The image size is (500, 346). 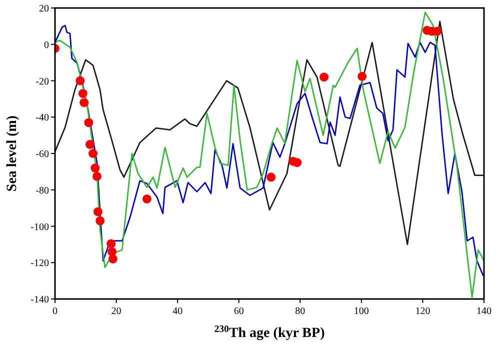 What do you see at coordinates (39, 300) in the screenshot?
I see `y-tick-label: -140` at bounding box center [39, 300].